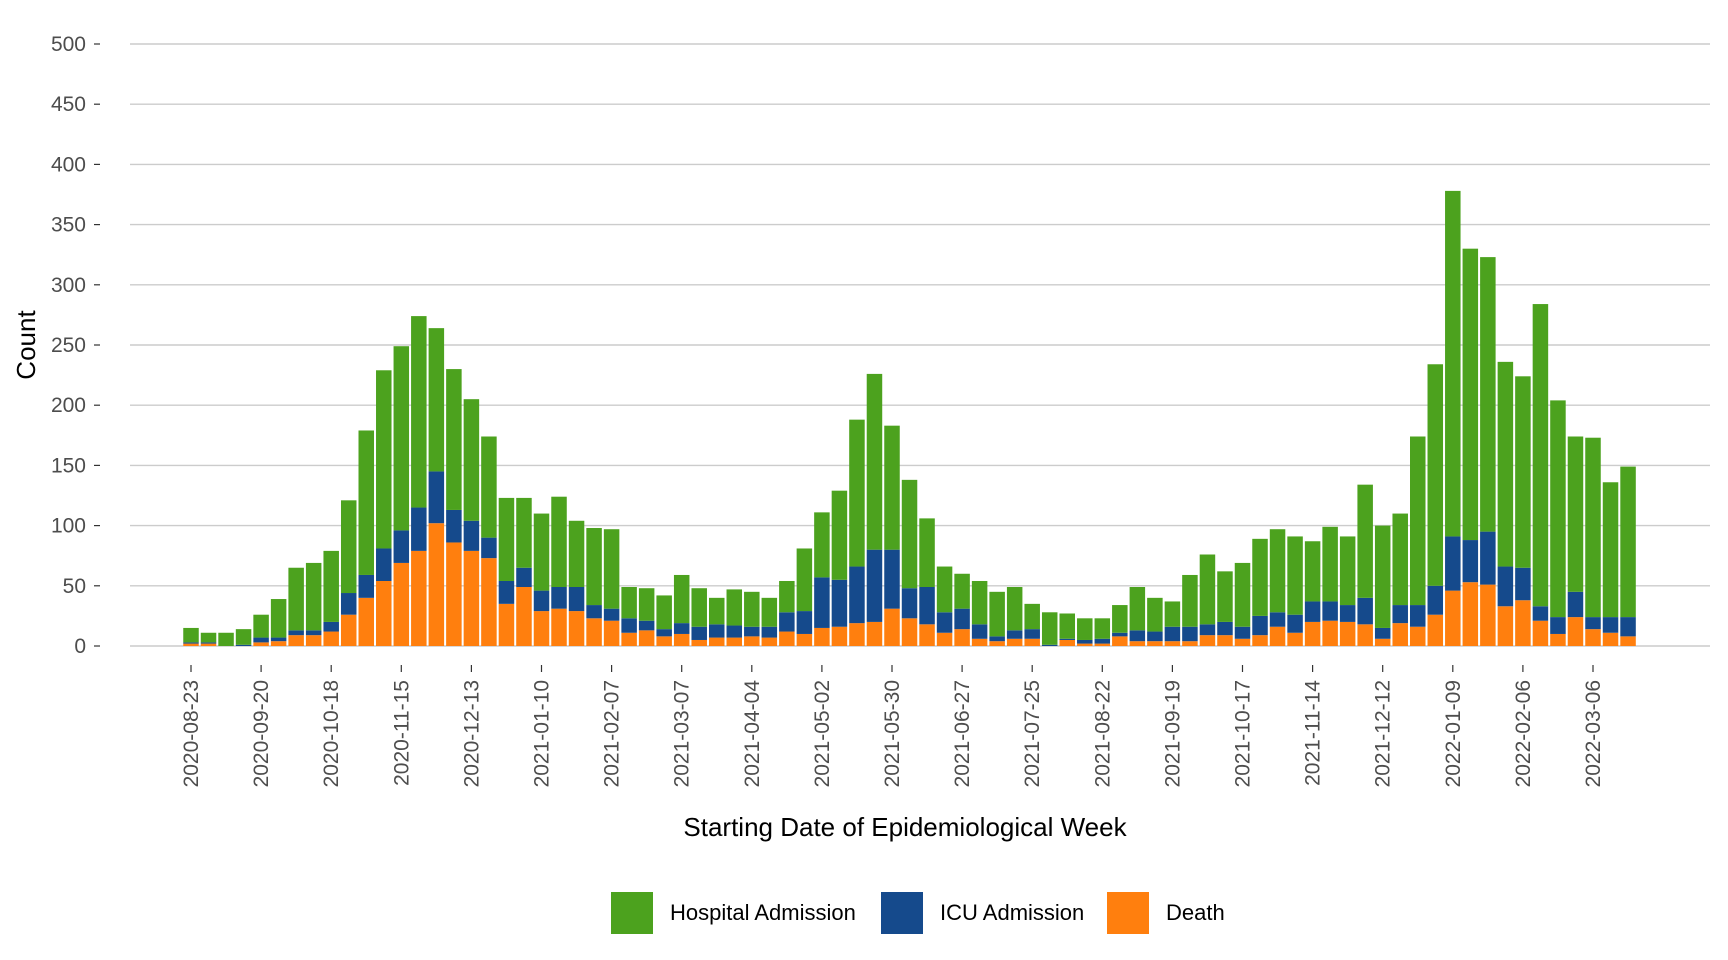 The image size is (1728, 960). What do you see at coordinates (471, 733) in the screenshot?
I see `x-tick-label: 2020-12-13` at bounding box center [471, 733].